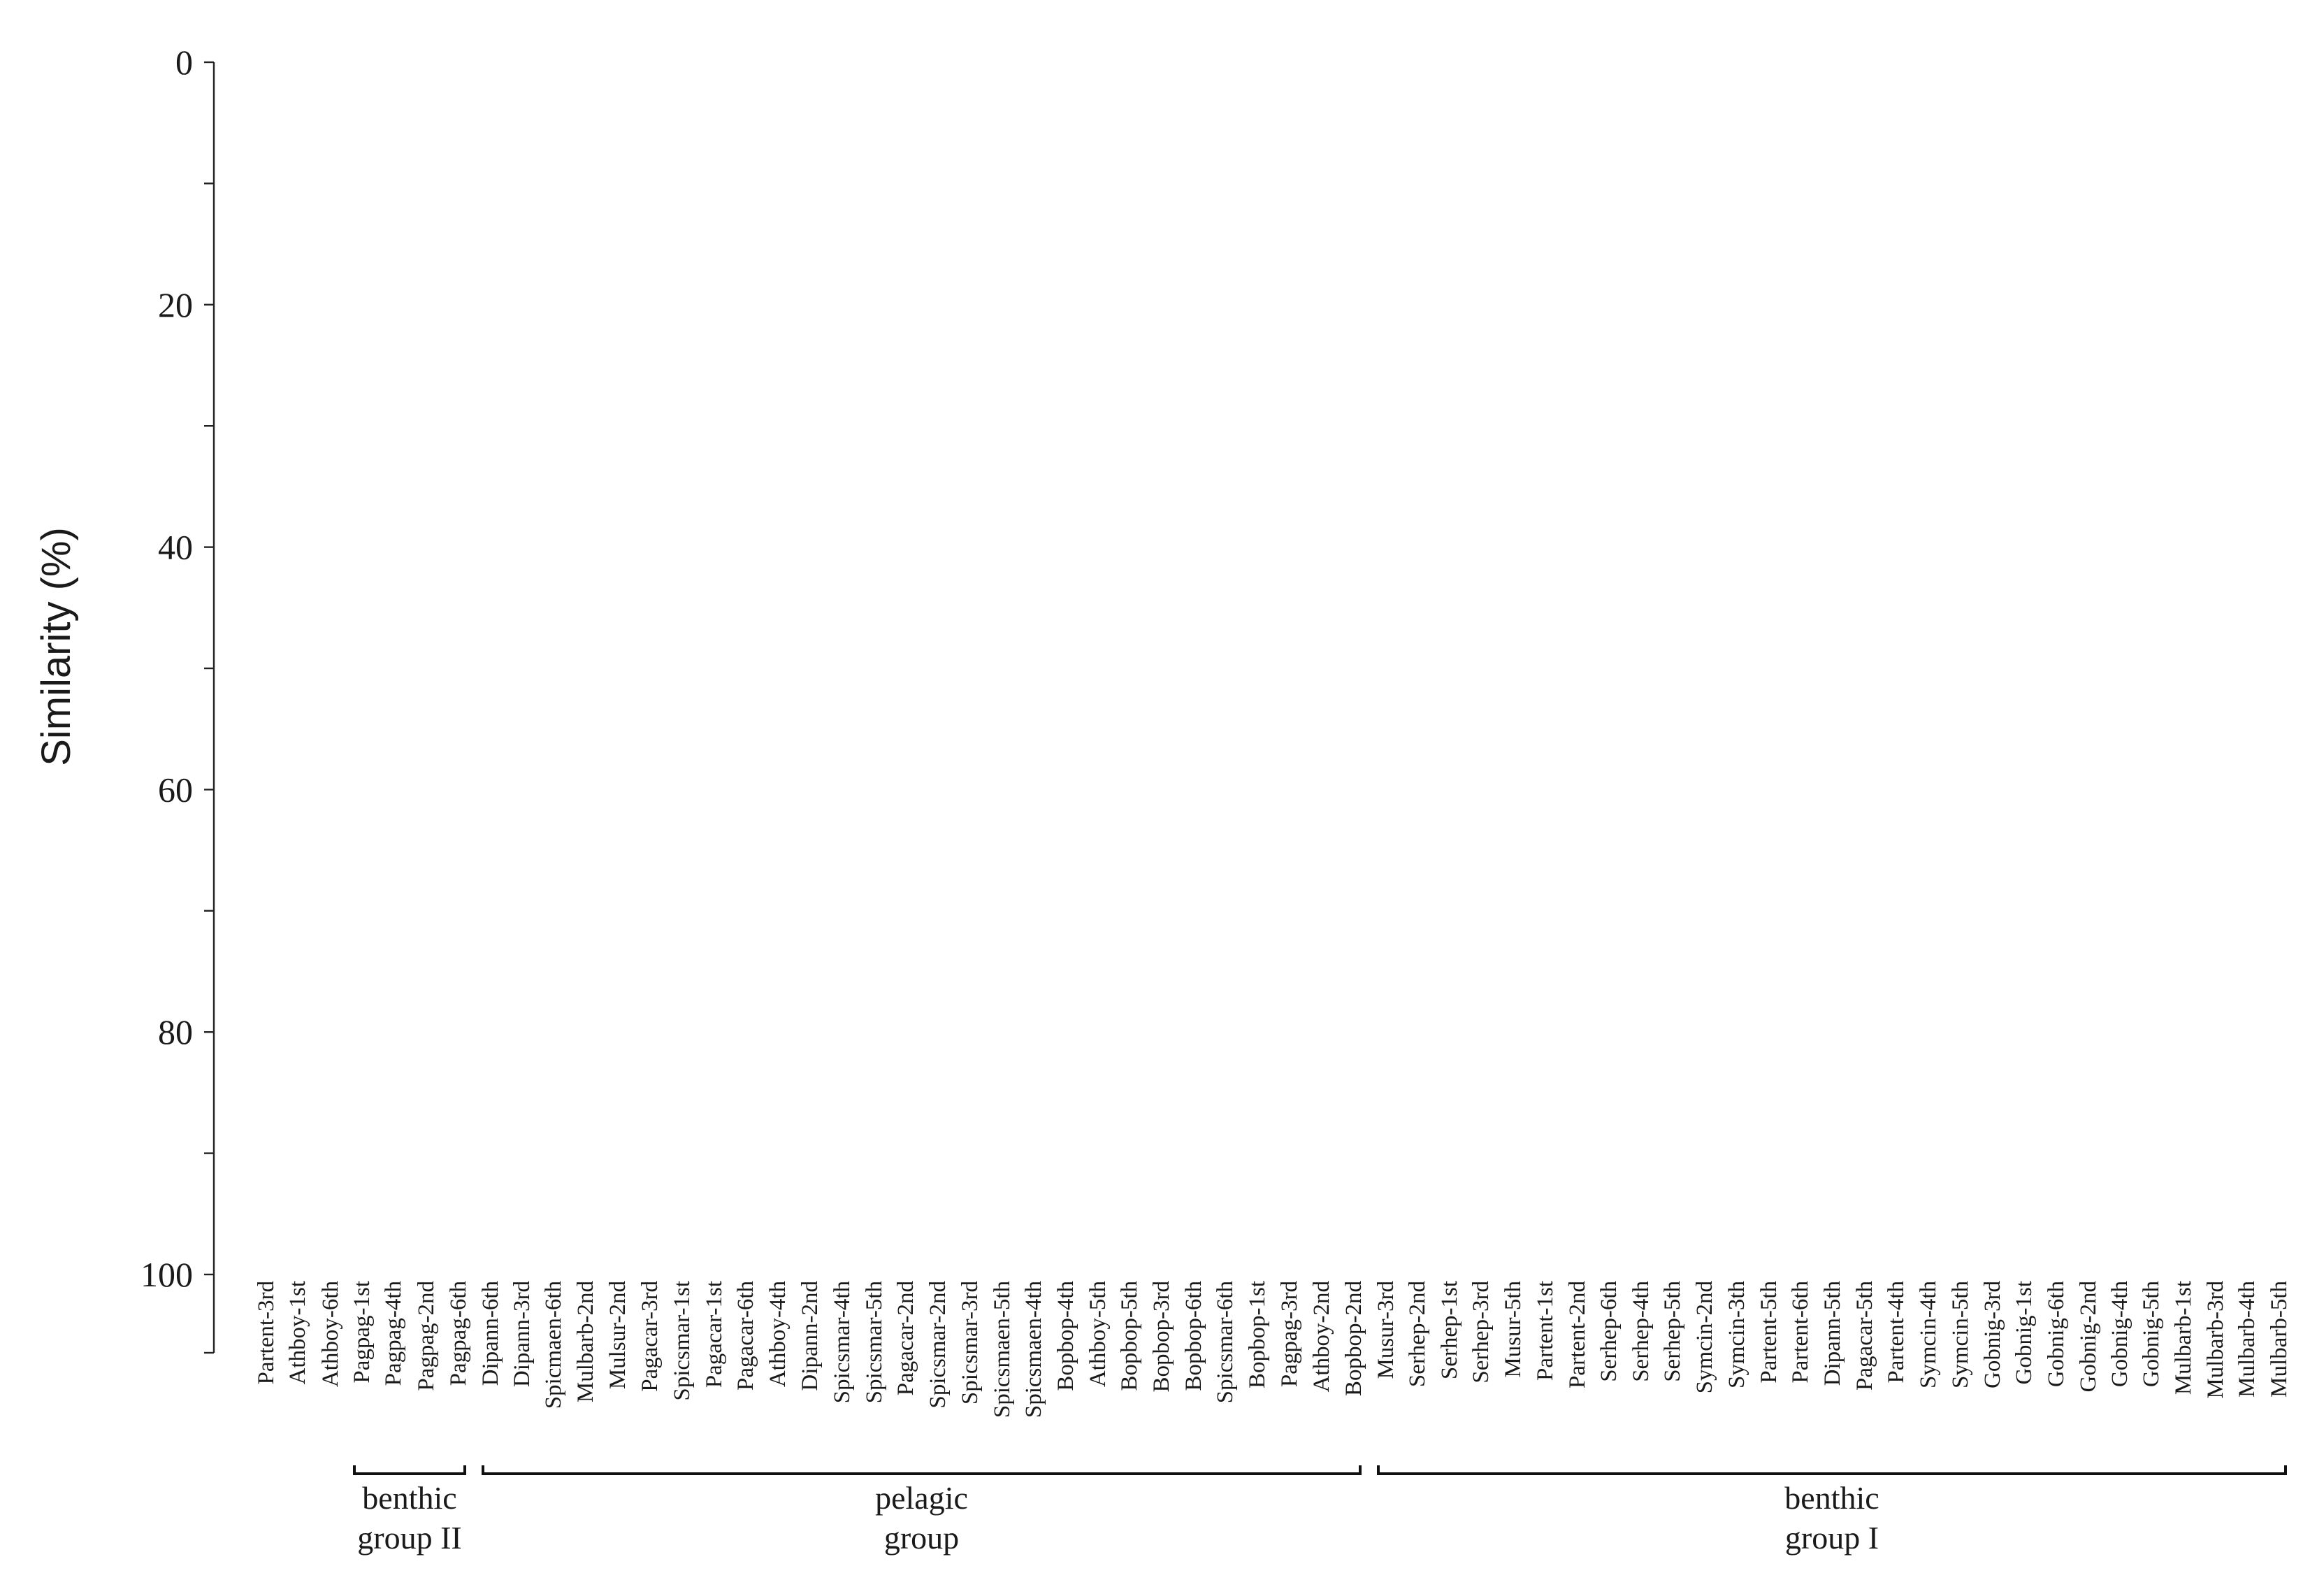 The width and height of the screenshot is (2324, 1580). What do you see at coordinates (843, 1342) in the screenshot?
I see `leaf-label: Spicsmar-4th` at bounding box center [843, 1342].